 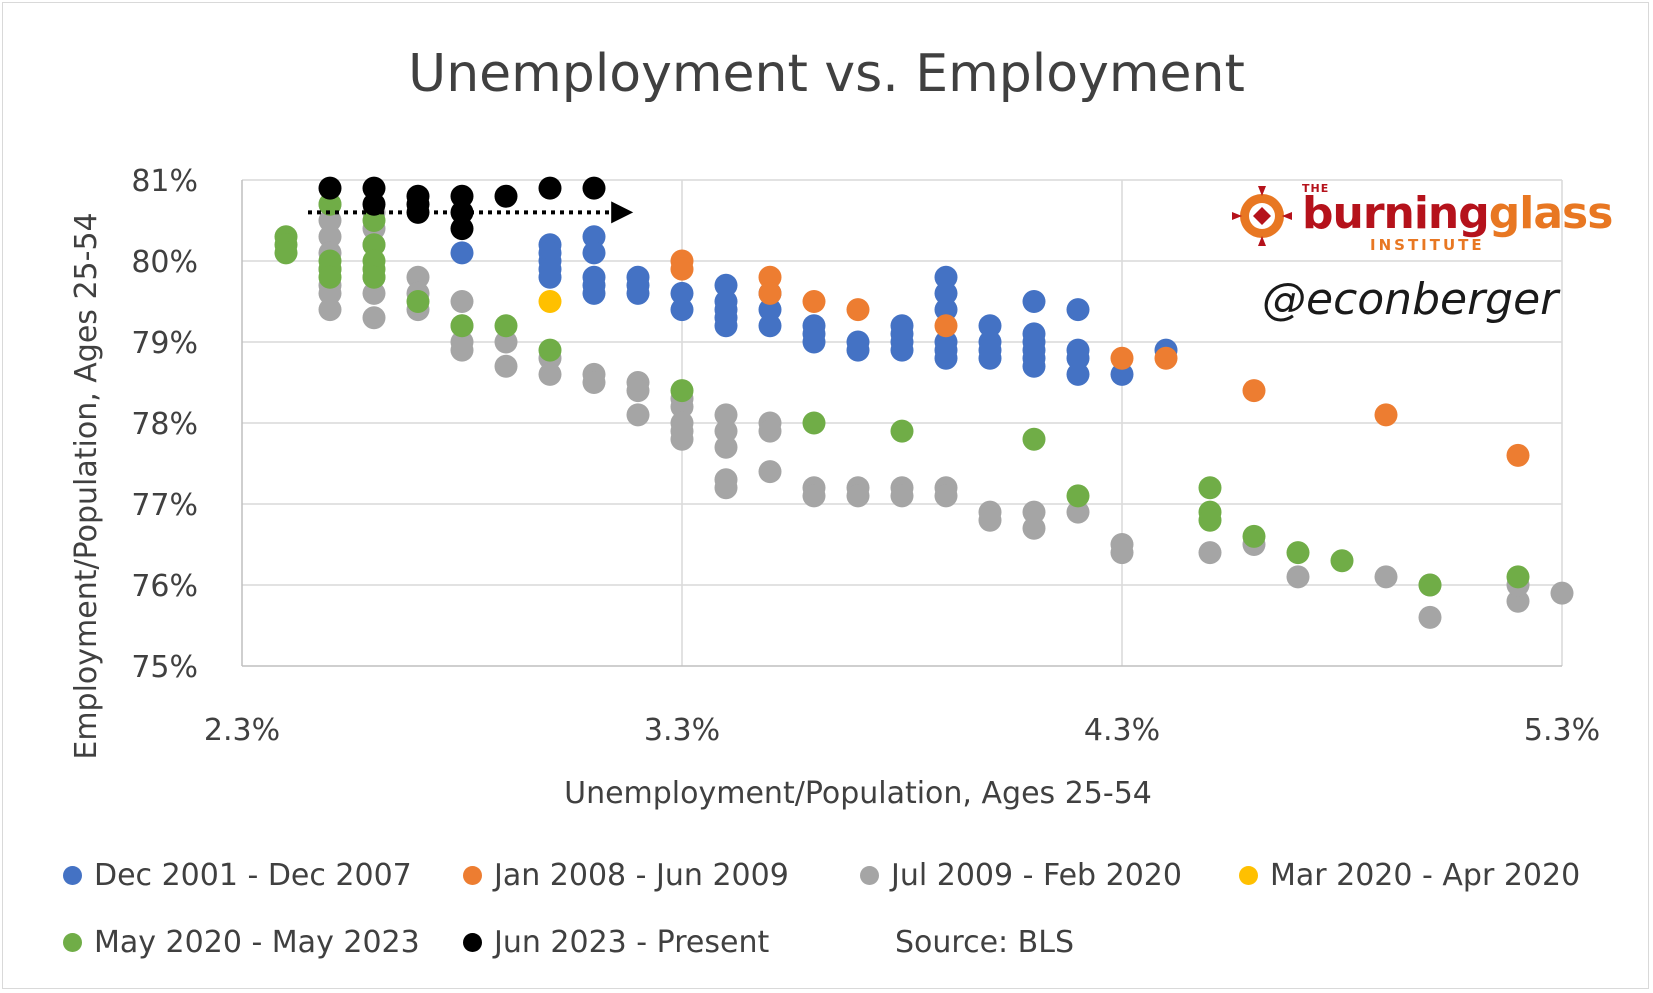 I want to click on logo-name-part1: burning, so click(x=1396, y=213).